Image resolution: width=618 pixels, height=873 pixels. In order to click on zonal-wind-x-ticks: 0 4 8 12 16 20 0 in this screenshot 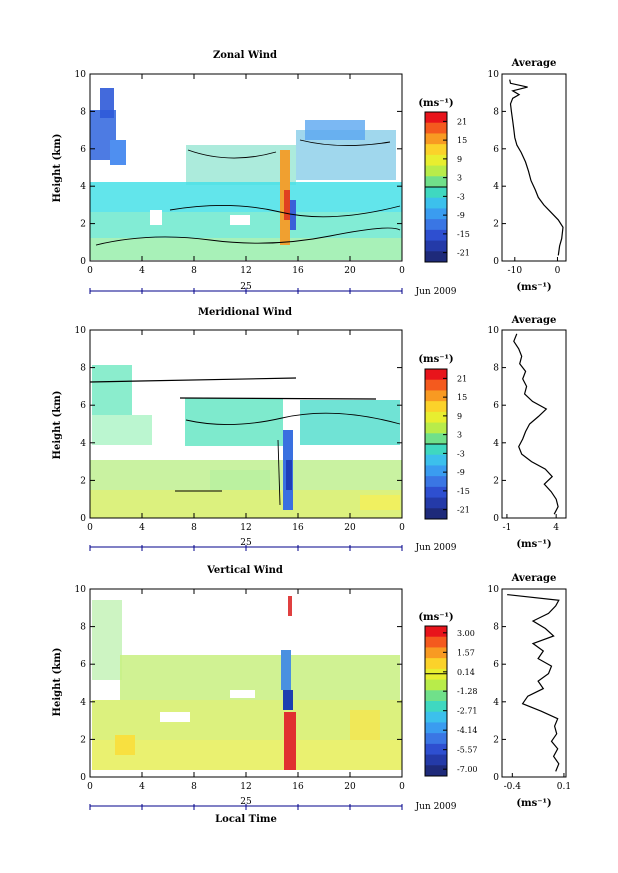, I will do `click(246, 184)`.